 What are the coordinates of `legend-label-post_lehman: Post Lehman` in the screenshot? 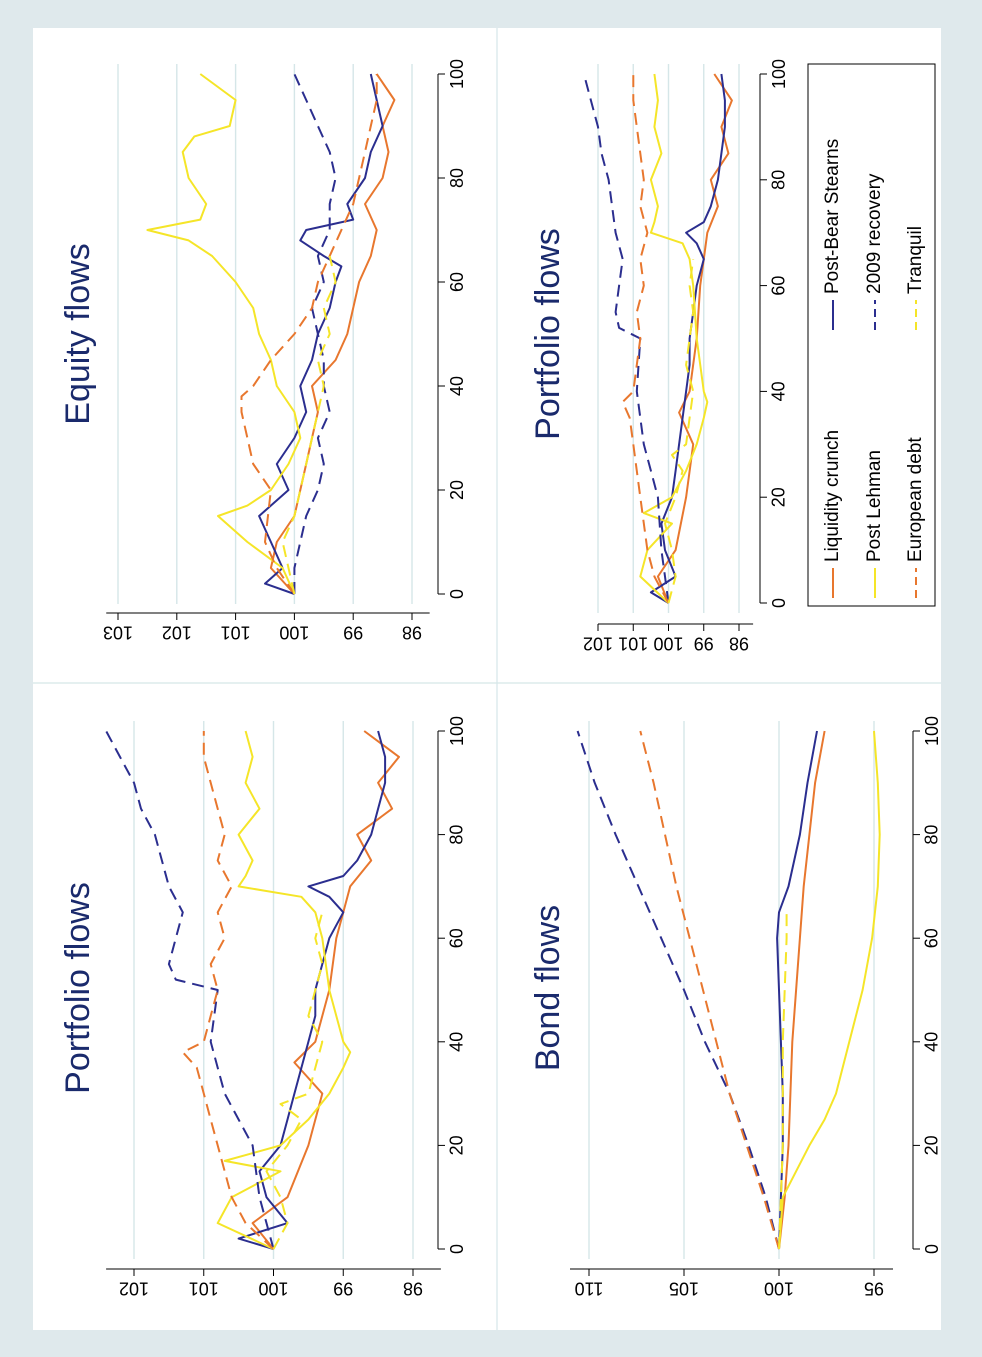 It's located at (874, 506).